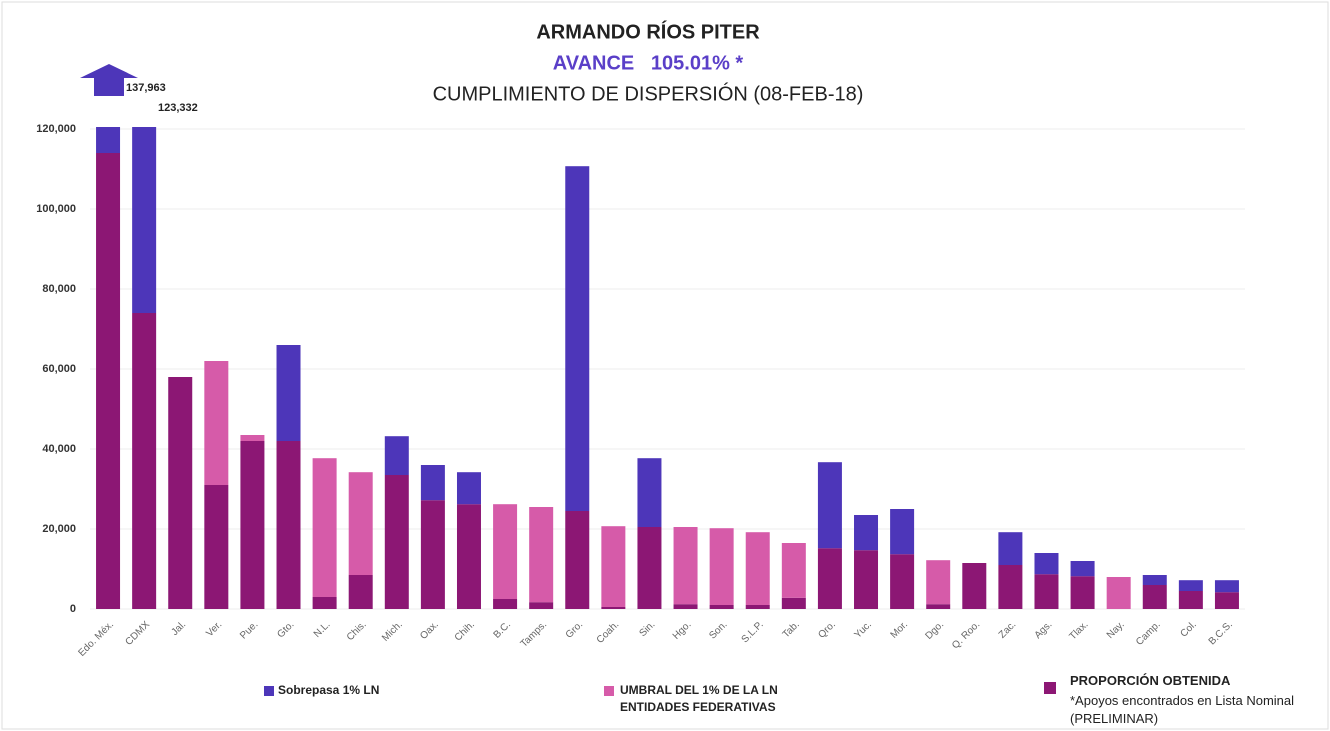 The width and height of the screenshot is (1330, 731). Describe the element at coordinates (753, 632) in the screenshot. I see `x-tick-label: S.L.P.` at that location.